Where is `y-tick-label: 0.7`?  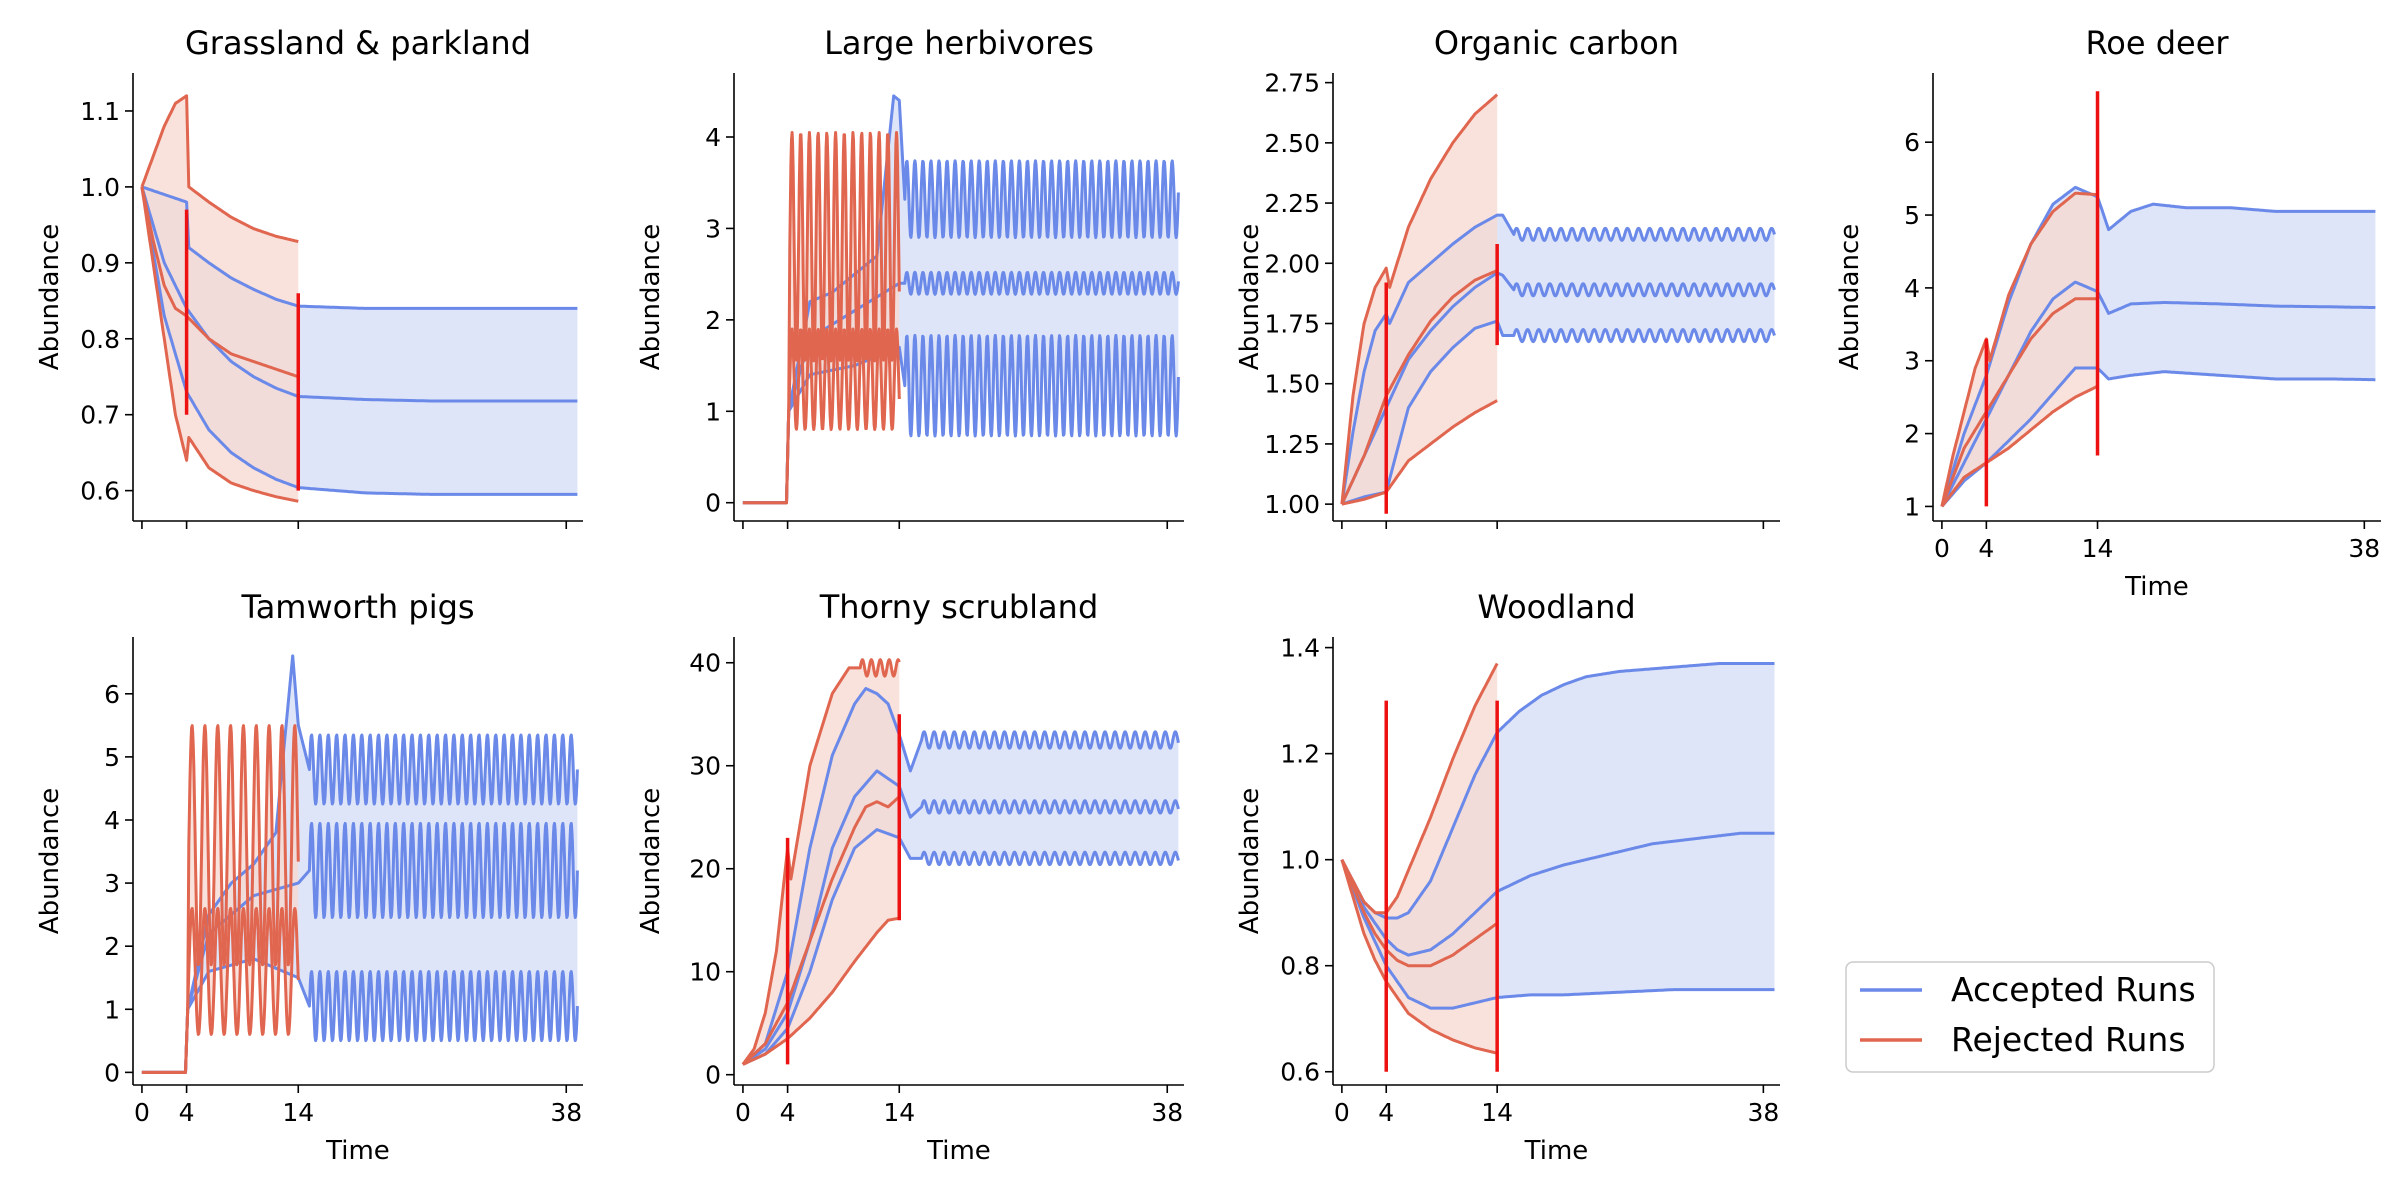
y-tick-label: 0.7 is located at coordinates (100, 415).